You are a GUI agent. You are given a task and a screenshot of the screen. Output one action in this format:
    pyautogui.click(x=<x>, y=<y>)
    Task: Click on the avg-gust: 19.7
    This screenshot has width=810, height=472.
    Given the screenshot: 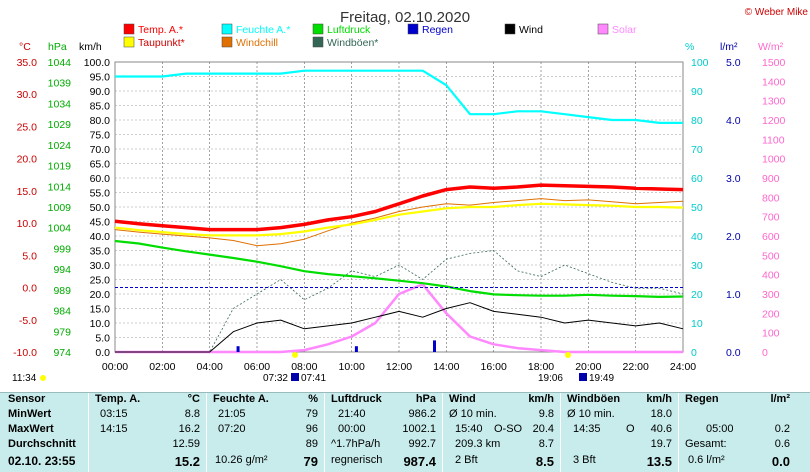 What is the action you would take?
    pyautogui.click(x=661, y=444)
    